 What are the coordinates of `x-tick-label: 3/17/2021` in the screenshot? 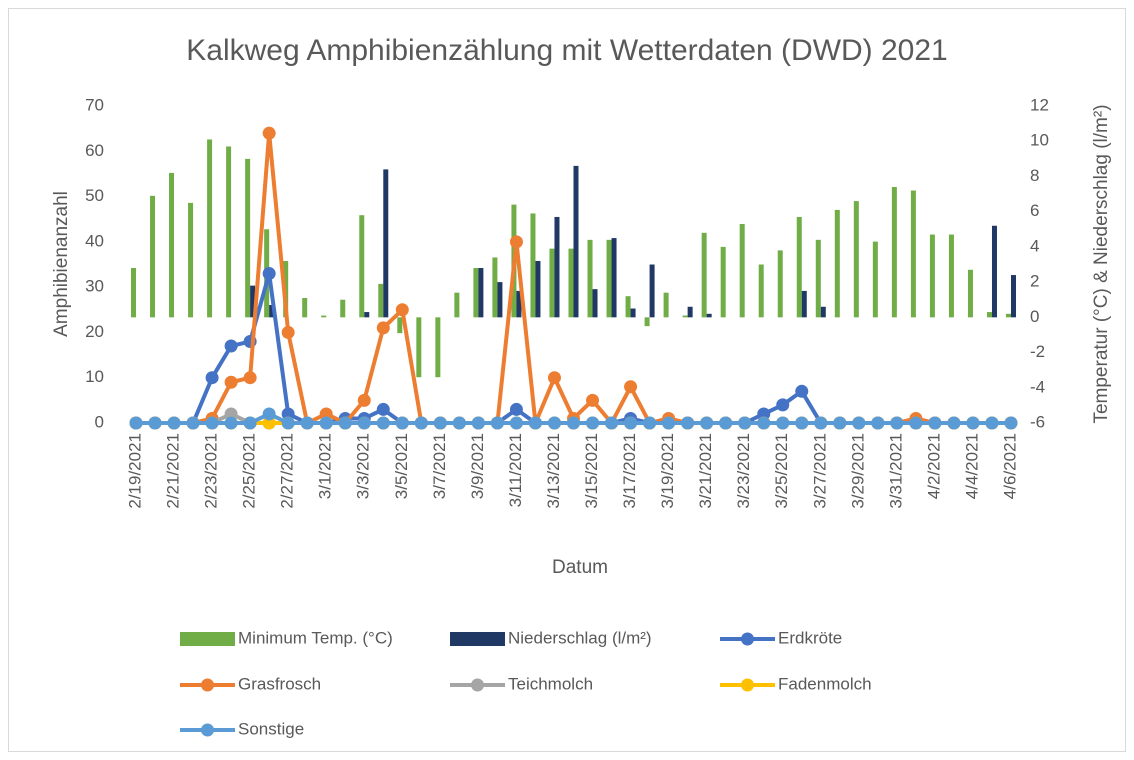 It's located at (629, 471).